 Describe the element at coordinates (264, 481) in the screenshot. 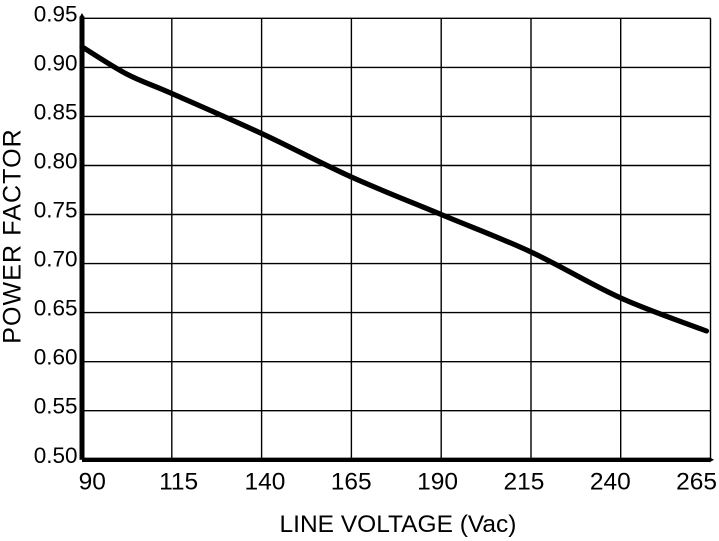

I see `svg-text: 140` at that location.